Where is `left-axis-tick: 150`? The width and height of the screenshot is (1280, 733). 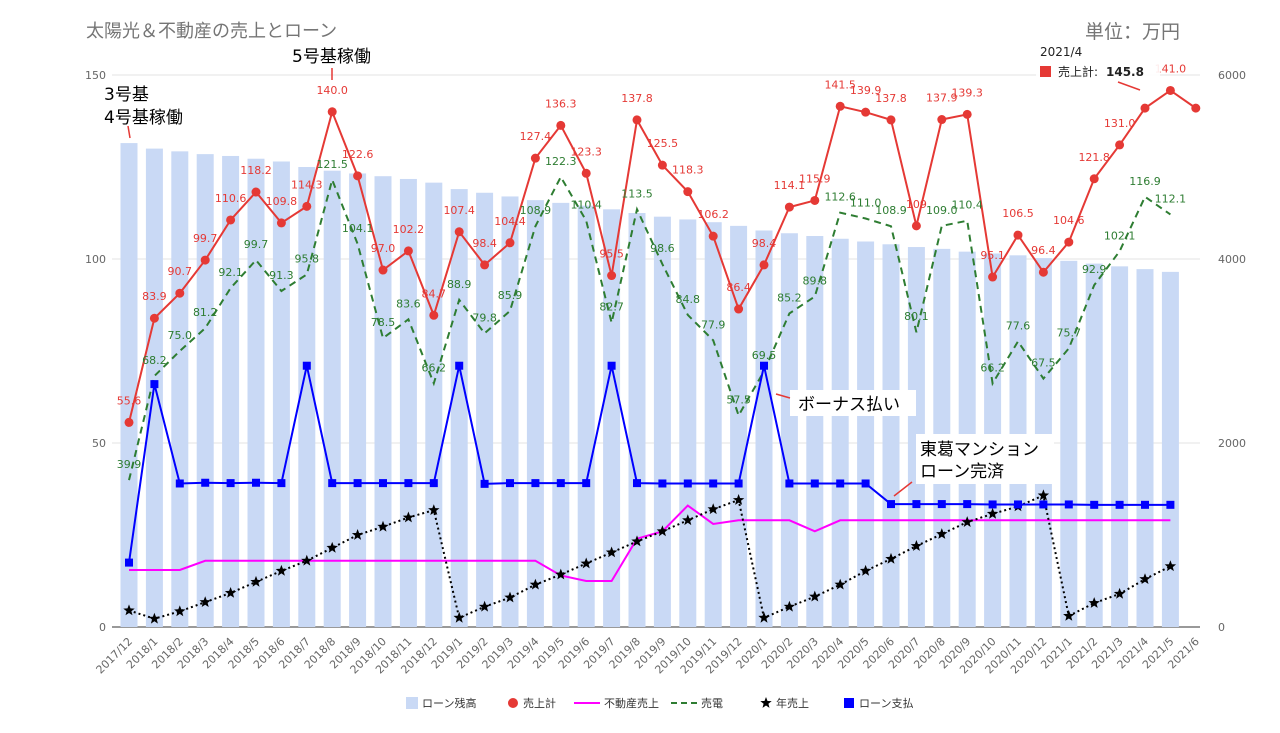 left-axis-tick: 150 is located at coordinates (95, 75).